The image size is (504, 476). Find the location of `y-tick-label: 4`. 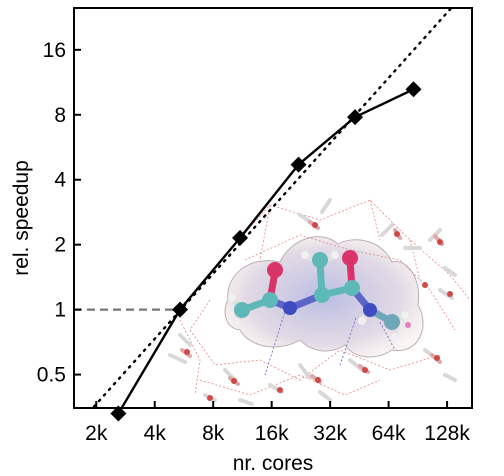

y-tick-label: 4 is located at coordinates (60, 180).